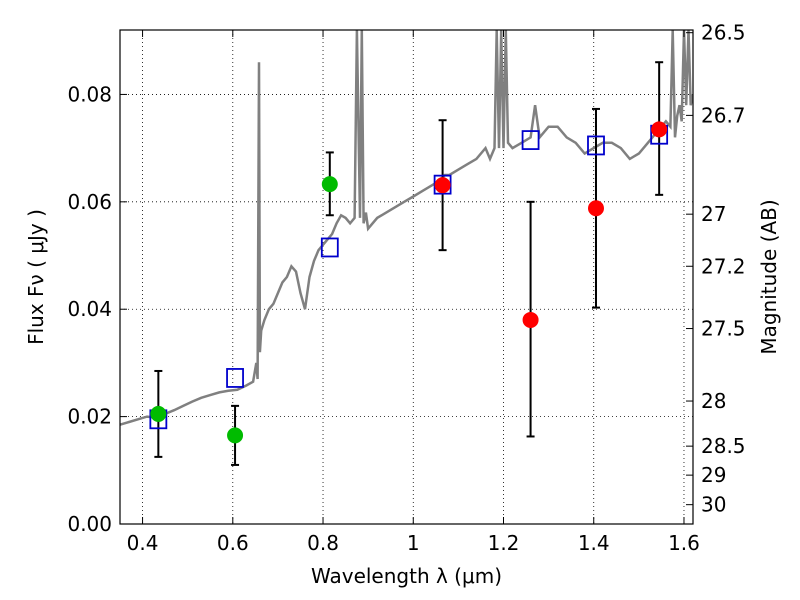 The height and width of the screenshot is (600, 800). Describe the element at coordinates (89, 202) in the screenshot. I see `y-tick-label: 0.06` at that location.